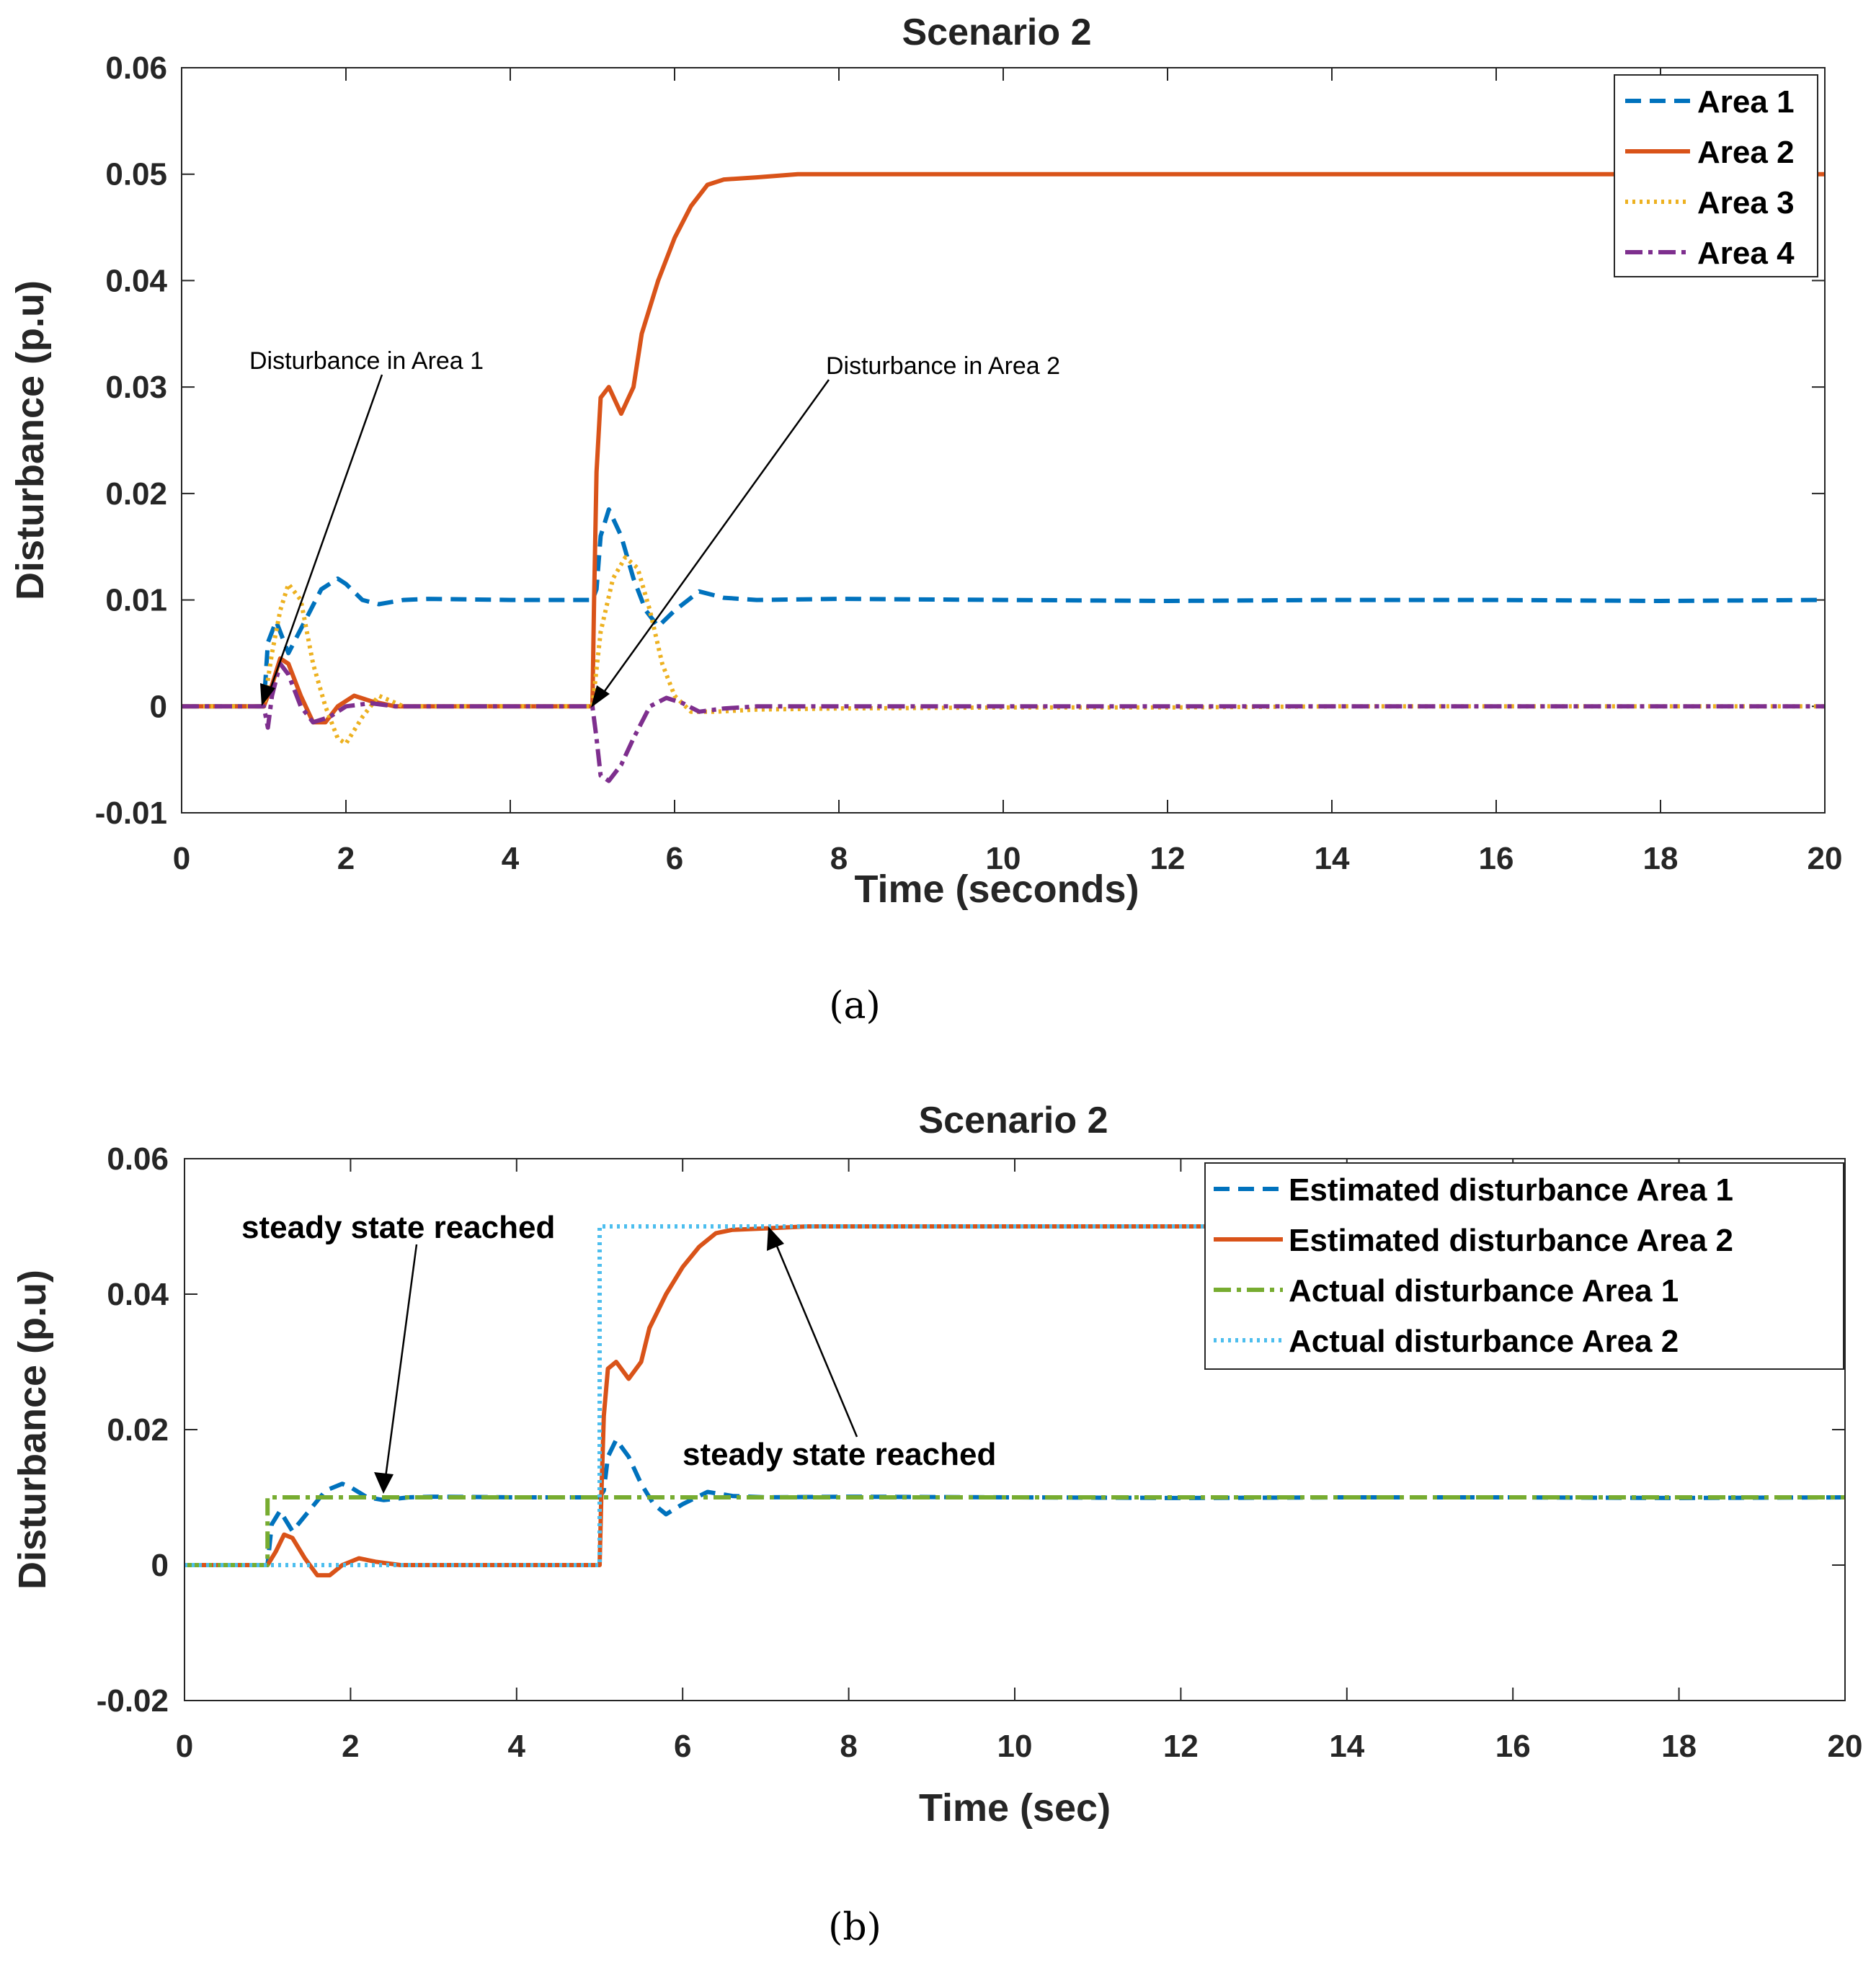 Image resolution: width=1876 pixels, height=1965 pixels. I want to click on panel-a-x-axis-label: Time (seconds), so click(996, 889).